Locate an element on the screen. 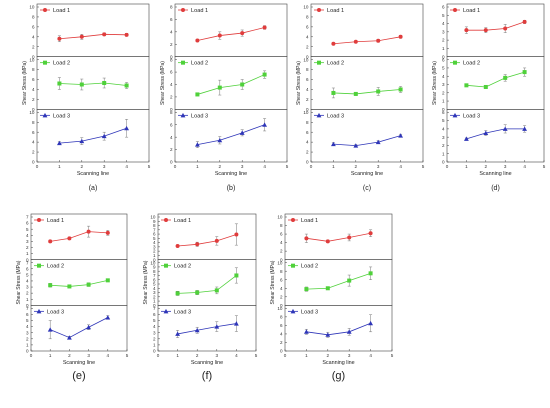 The image size is (550, 408). x-tick-label: 5 is located at coordinates (127, 355).